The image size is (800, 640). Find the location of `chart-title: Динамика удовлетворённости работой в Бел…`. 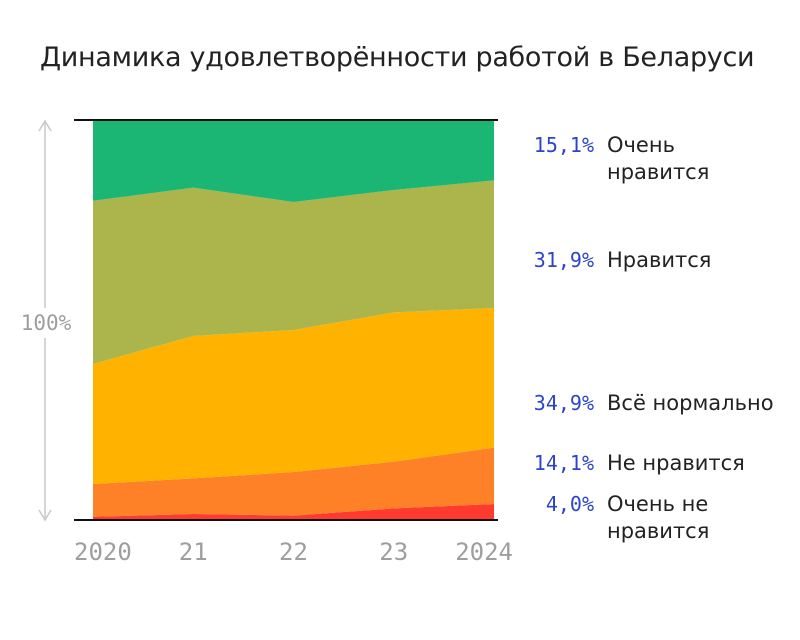

chart-title: Динамика удовлетворённости работой в Бел… is located at coordinates (397, 57).